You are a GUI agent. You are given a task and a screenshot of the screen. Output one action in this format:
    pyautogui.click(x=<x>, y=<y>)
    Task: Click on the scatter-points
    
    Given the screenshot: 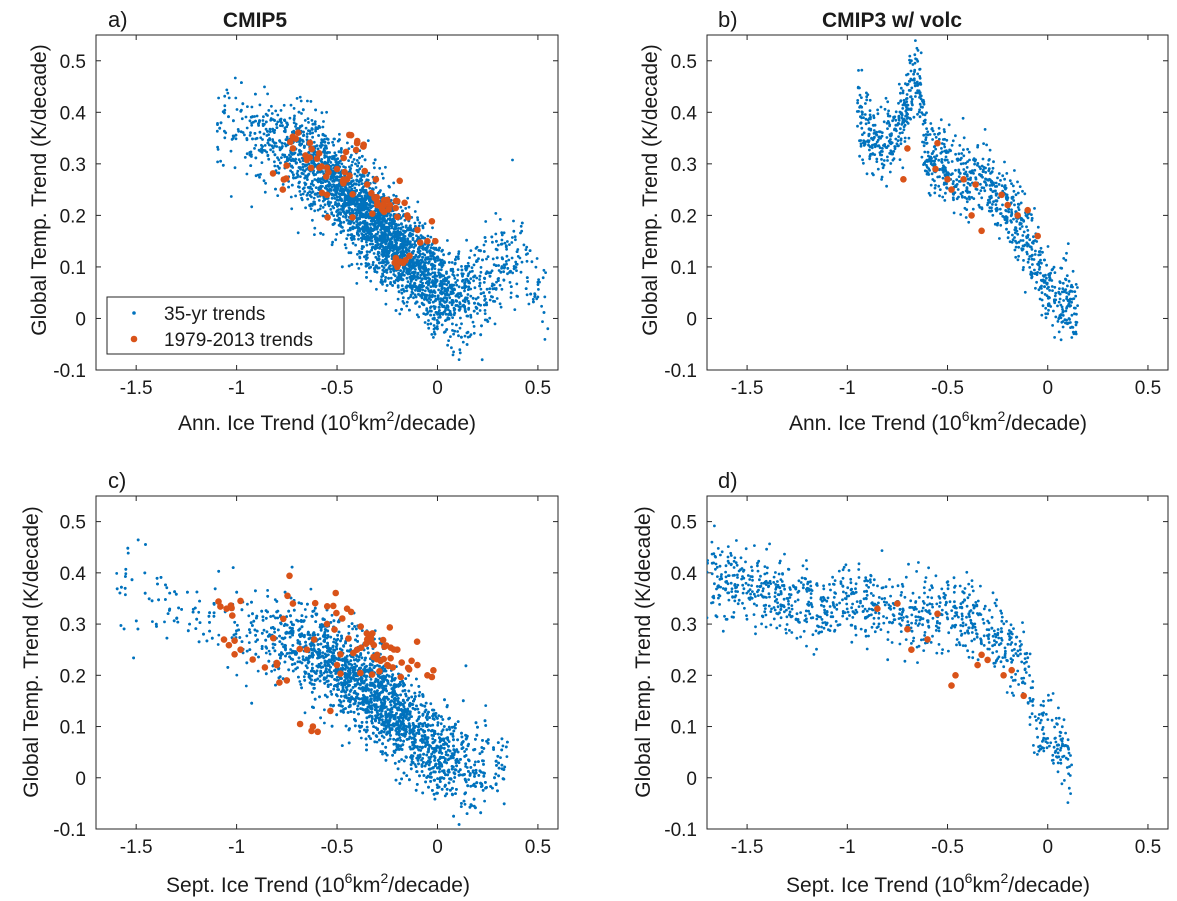 What is the action you would take?
    pyautogui.click(x=967, y=190)
    